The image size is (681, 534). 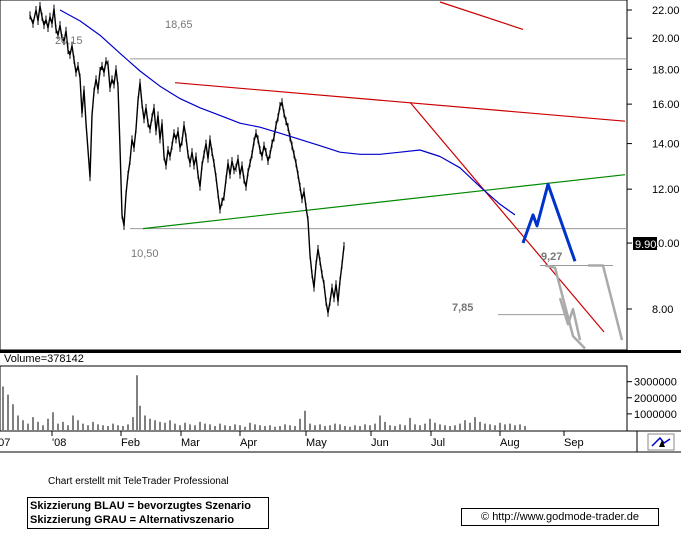 What do you see at coordinates (292, 440) in the screenshot?
I see `x-axis: '07 '08 Feb Mar Apr May Jun Jul Aug Sep` at bounding box center [292, 440].